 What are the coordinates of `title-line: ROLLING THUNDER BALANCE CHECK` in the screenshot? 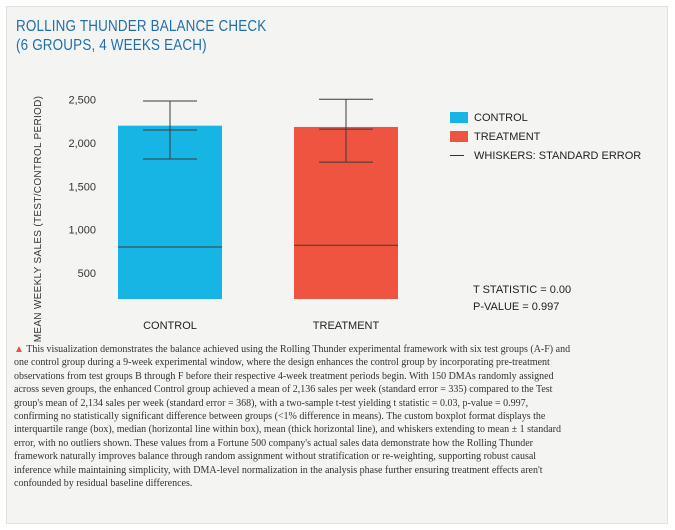 It's located at (141, 26).